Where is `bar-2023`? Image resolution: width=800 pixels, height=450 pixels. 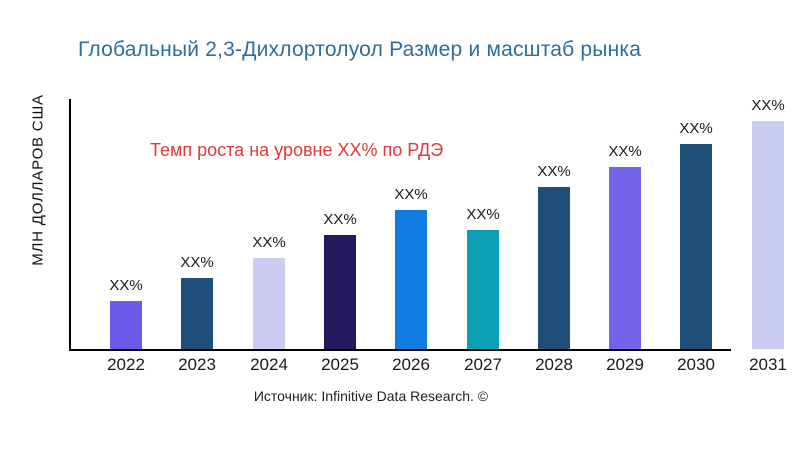
bar-2023 is located at coordinates (197, 313).